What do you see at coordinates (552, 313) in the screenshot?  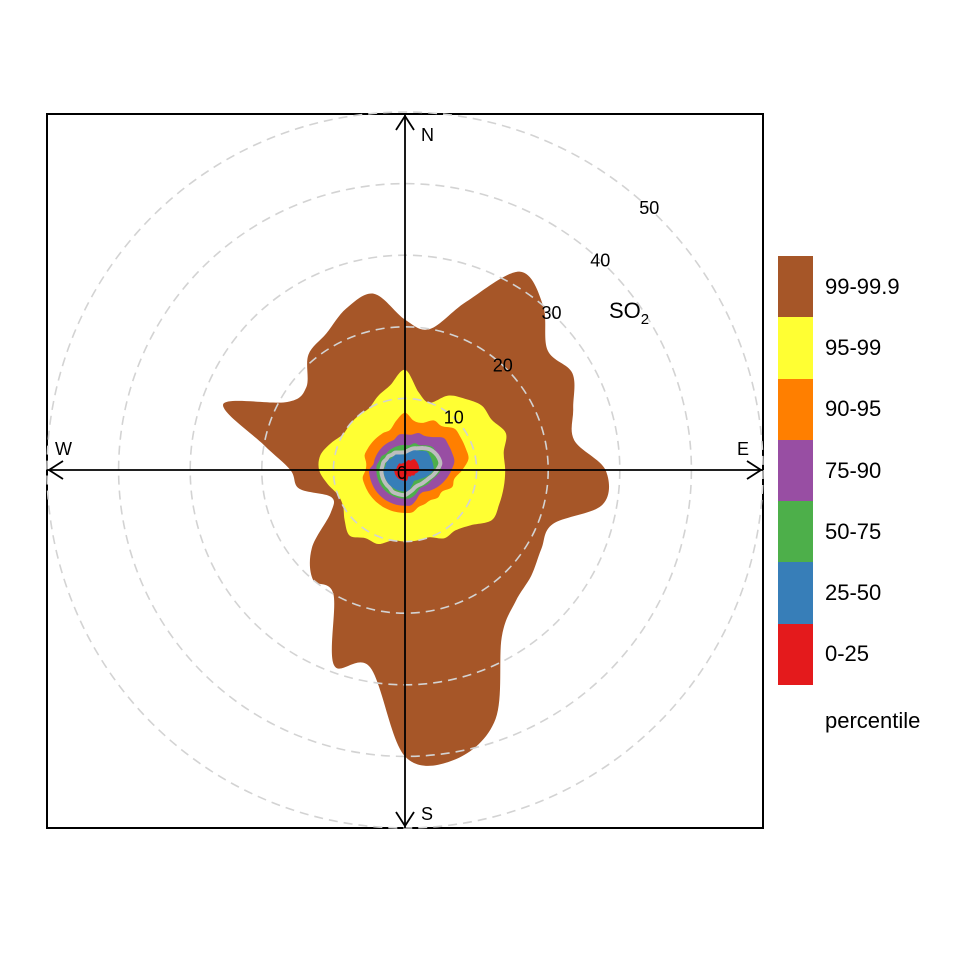 I see `radial-tick-label-30: 30` at bounding box center [552, 313].